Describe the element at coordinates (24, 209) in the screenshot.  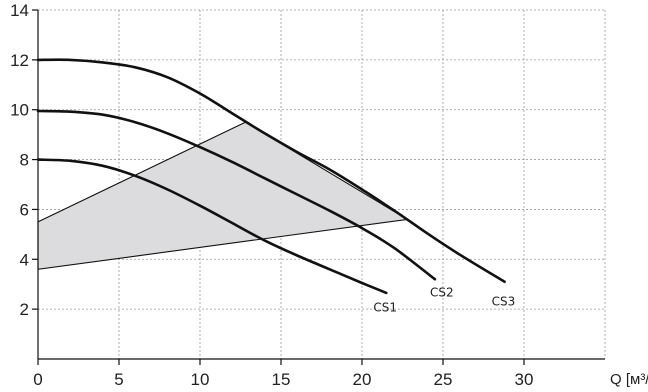
I see `y-tick-label: 6` at that location.